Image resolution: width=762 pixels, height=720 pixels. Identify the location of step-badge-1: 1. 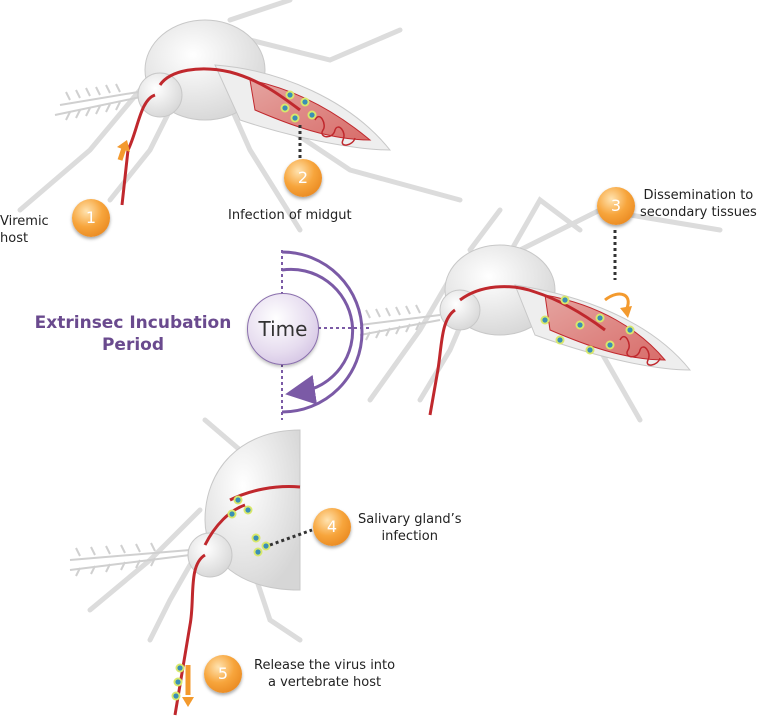
(91, 218).